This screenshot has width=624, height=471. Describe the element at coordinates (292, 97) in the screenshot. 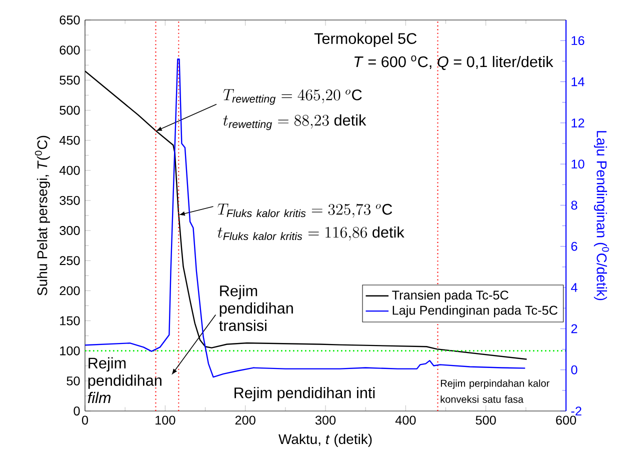

I see `annotation: $T_{\mathit{rewetting}} = 465{,}20\ {}^{o}\mathrm{C}$` at that location.